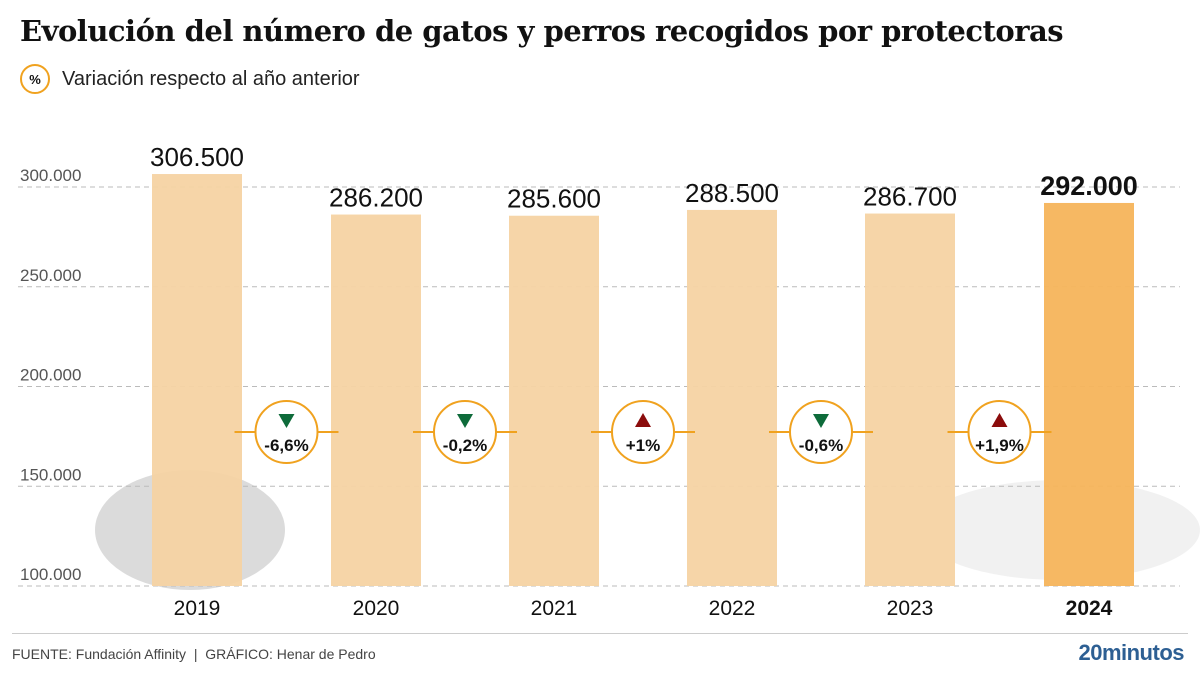 The image size is (1200, 675). Describe the element at coordinates (1131, 652) in the screenshot. I see `brand-logo: 20minutos` at that location.